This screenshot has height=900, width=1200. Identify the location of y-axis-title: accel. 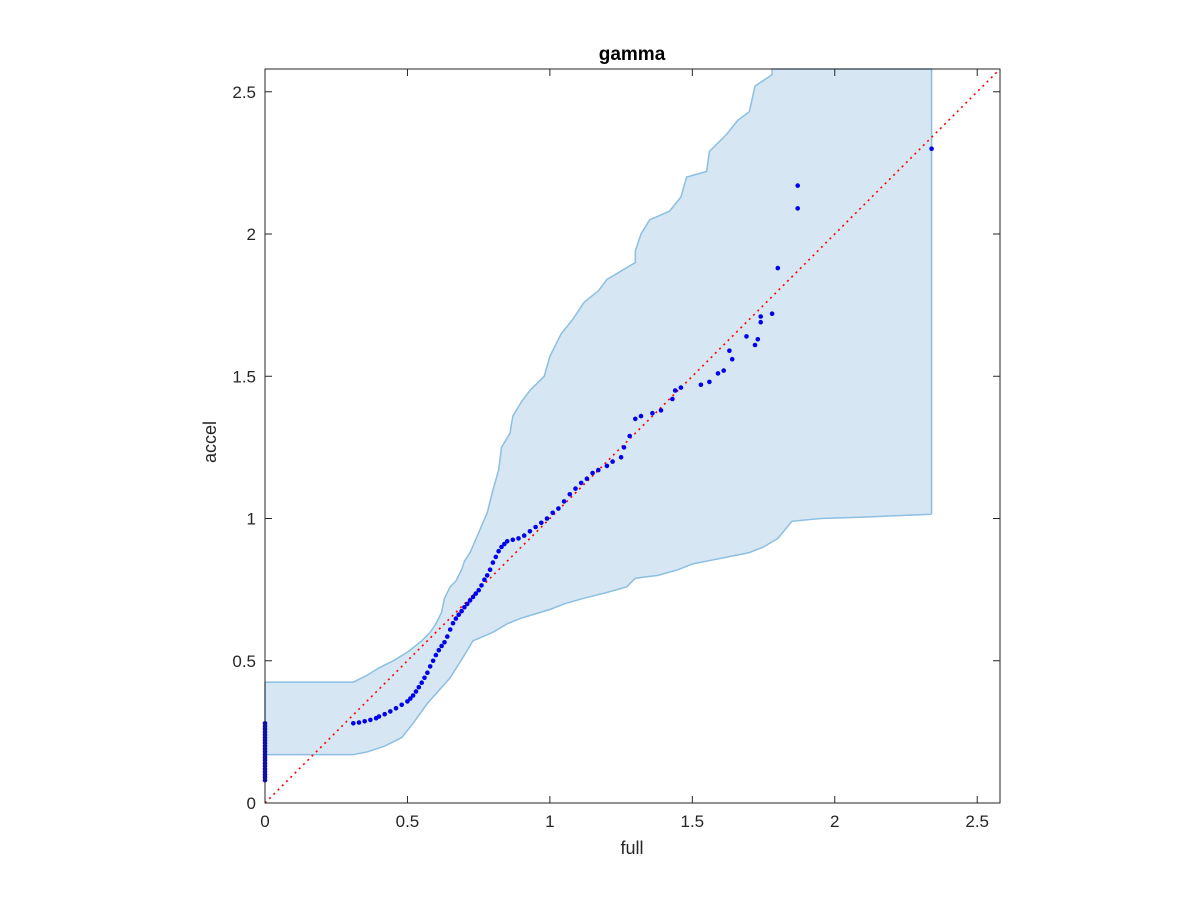
(210, 442).